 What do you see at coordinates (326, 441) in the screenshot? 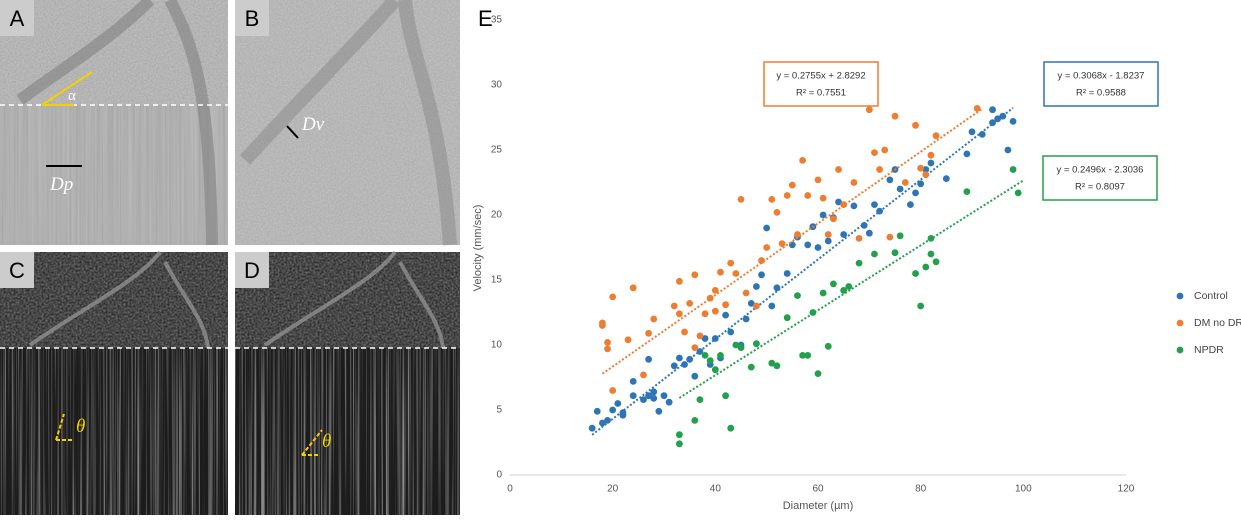
I see `angle-label: θ` at bounding box center [326, 441].